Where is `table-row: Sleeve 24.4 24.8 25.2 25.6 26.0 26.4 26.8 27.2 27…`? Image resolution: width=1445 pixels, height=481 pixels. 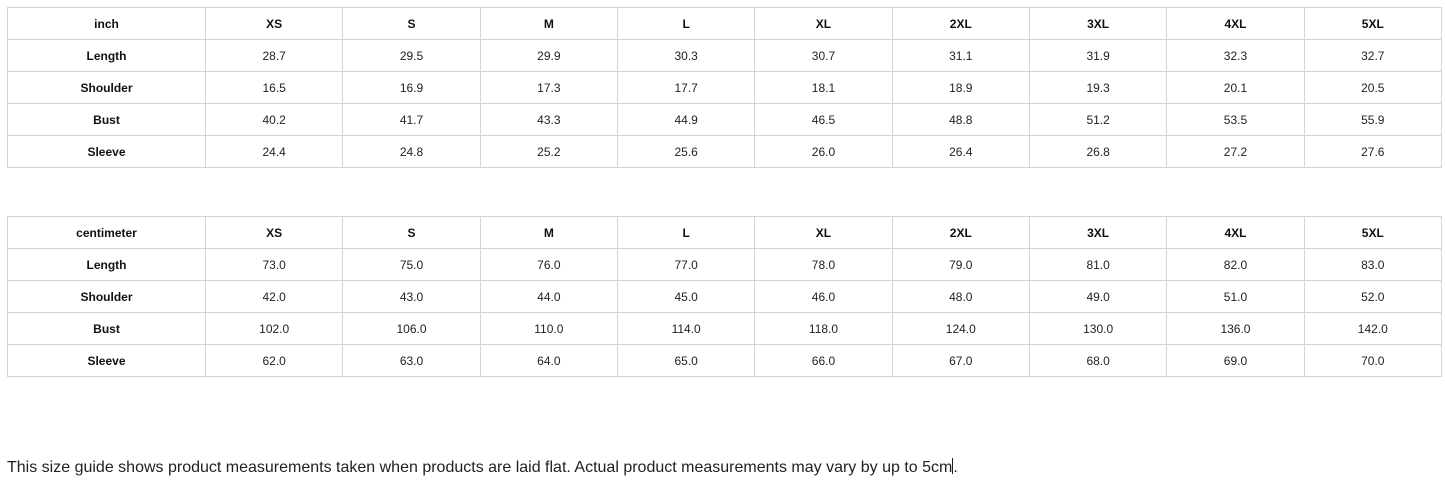
table-row: Sleeve 24.4 24.8 25.2 25.6 26.0 26.4 26.8 27.2 27… is located at coordinates (725, 151).